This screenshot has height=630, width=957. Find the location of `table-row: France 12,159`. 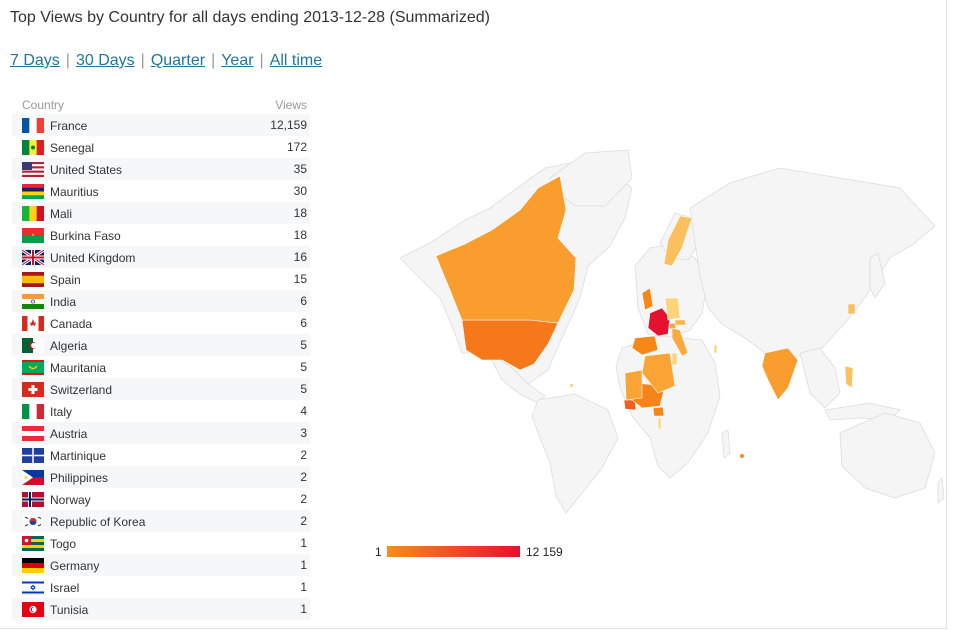

table-row: France 12,159 is located at coordinates (161, 125).